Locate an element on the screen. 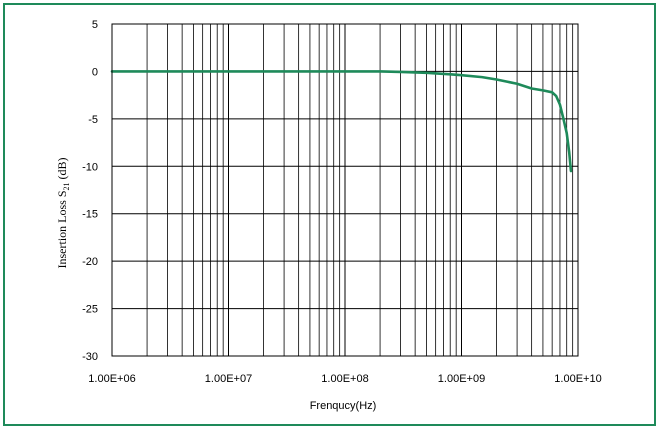 This screenshot has width=662, height=432. y-tick-label: -5 is located at coordinates (93, 120).